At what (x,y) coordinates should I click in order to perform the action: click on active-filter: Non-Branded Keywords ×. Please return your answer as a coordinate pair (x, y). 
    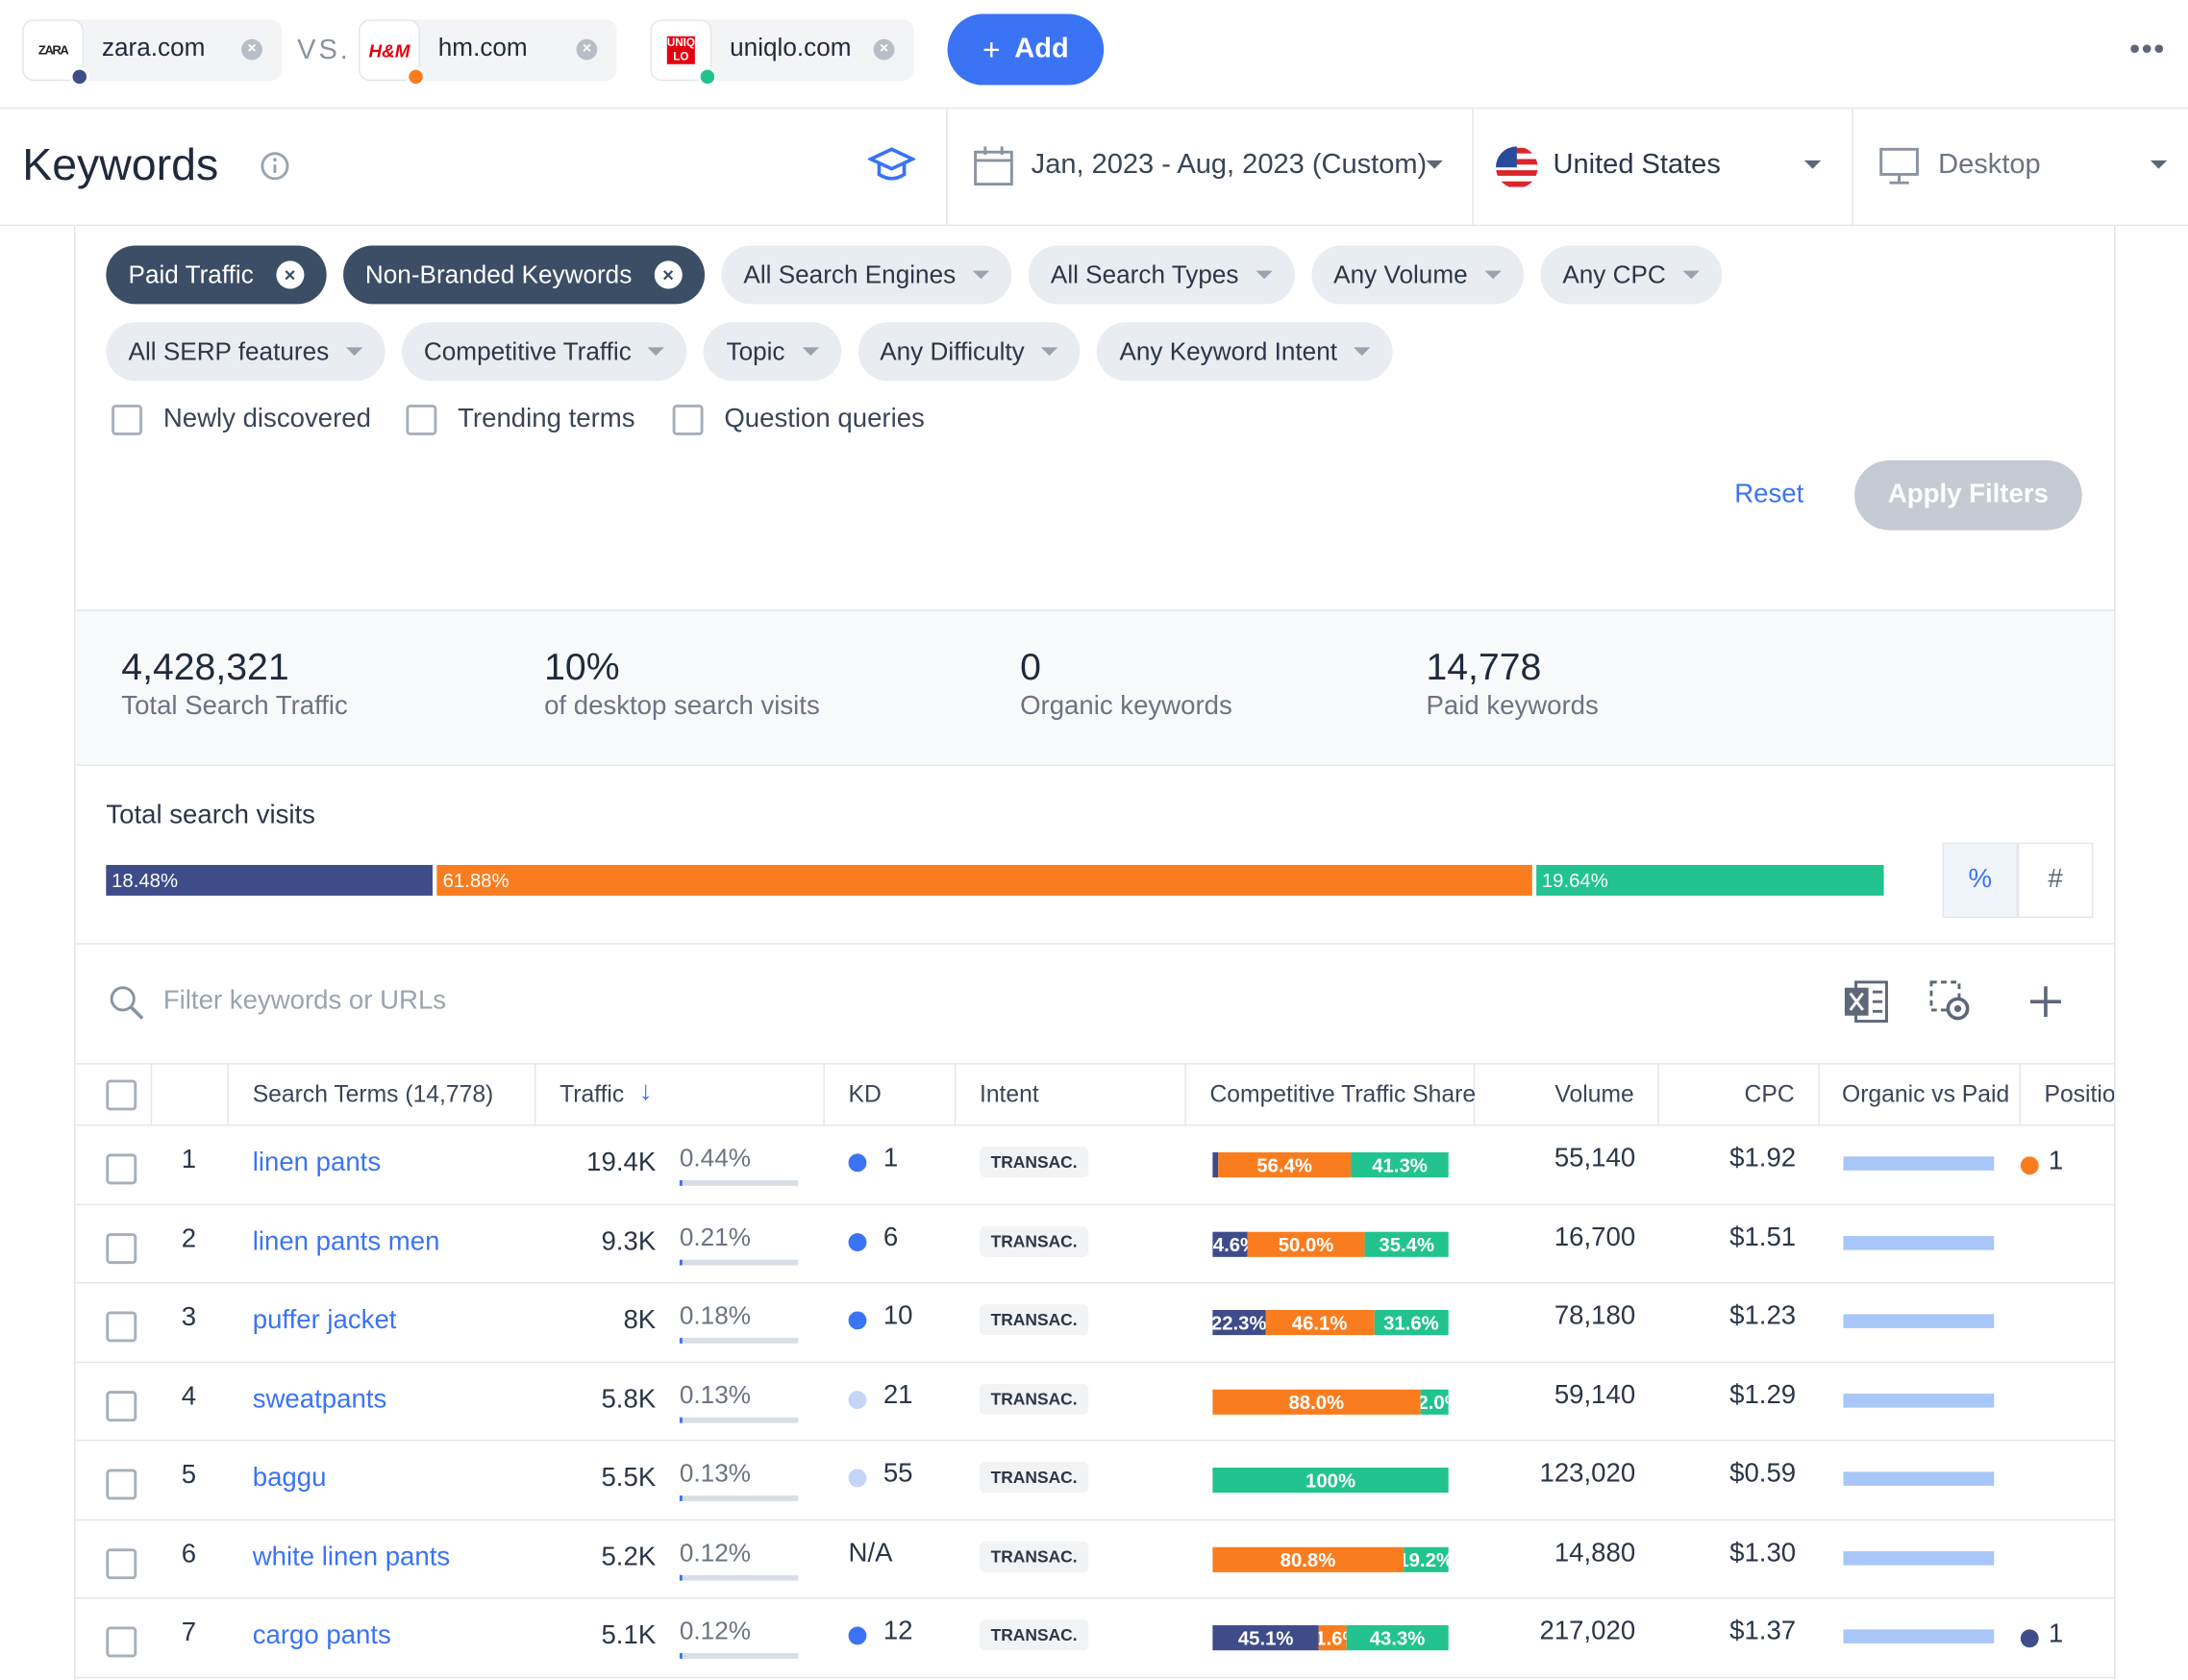
    Looking at the image, I should click on (523, 275).